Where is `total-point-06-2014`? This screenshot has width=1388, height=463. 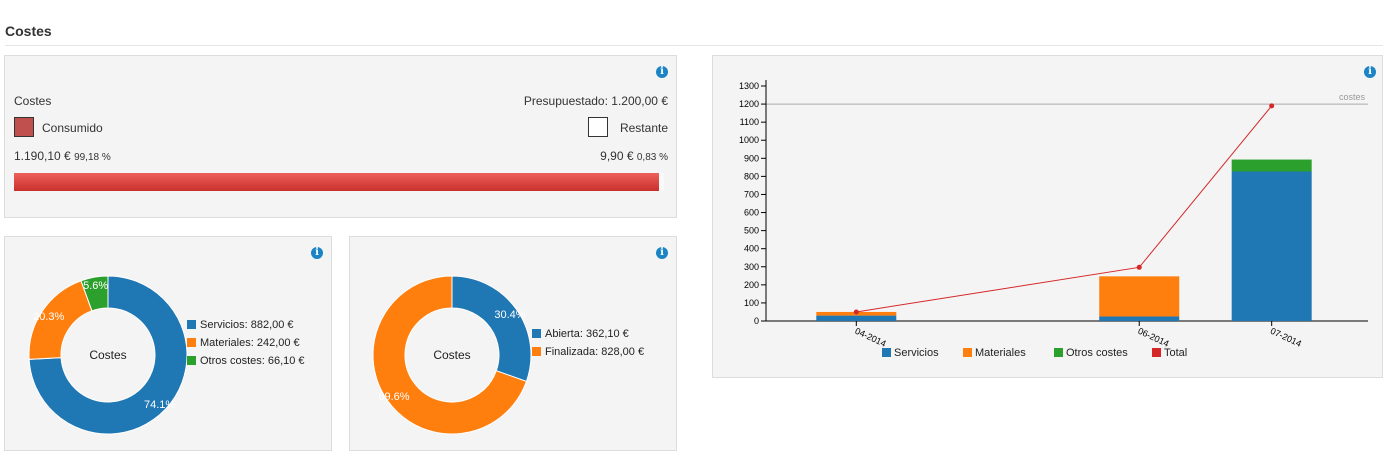 total-point-06-2014 is located at coordinates (1139, 267).